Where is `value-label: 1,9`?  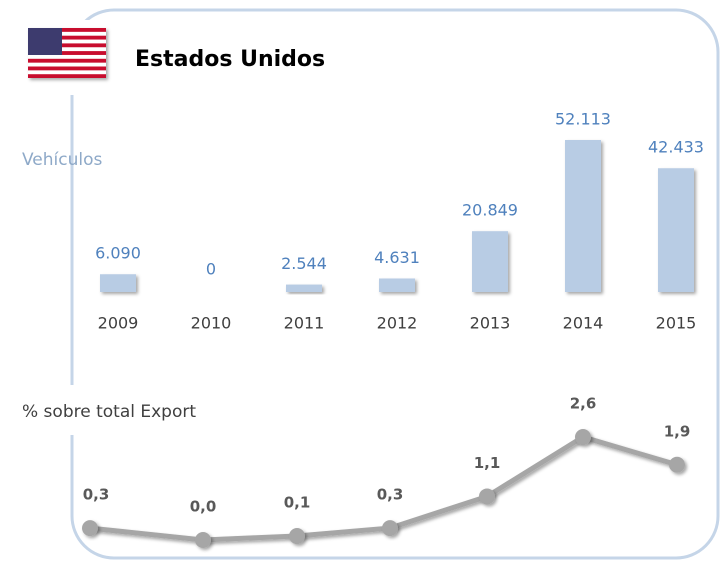 value-label: 1,9 is located at coordinates (677, 431).